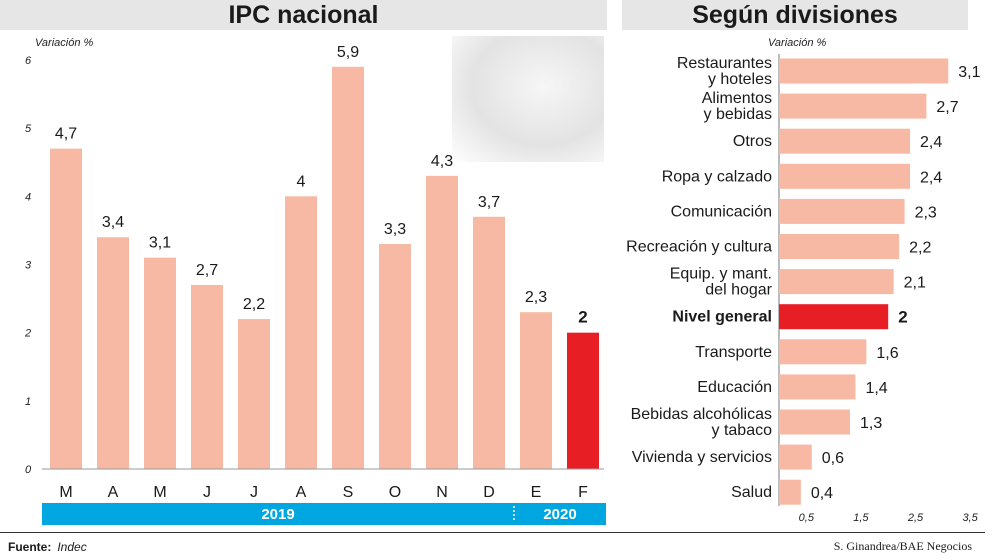 The width and height of the screenshot is (992, 558). What do you see at coordinates (28, 61) in the screenshot?
I see `y-tick-label: 6` at bounding box center [28, 61].